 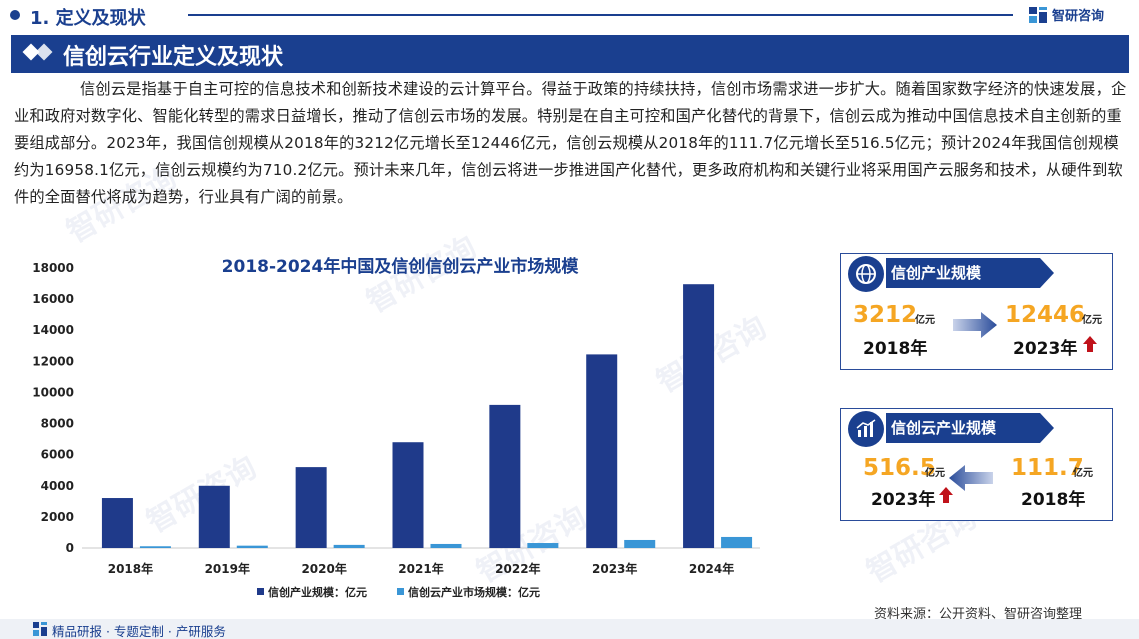 What do you see at coordinates (711, 568) in the screenshot?
I see `x-tick-label: 2024年` at bounding box center [711, 568].